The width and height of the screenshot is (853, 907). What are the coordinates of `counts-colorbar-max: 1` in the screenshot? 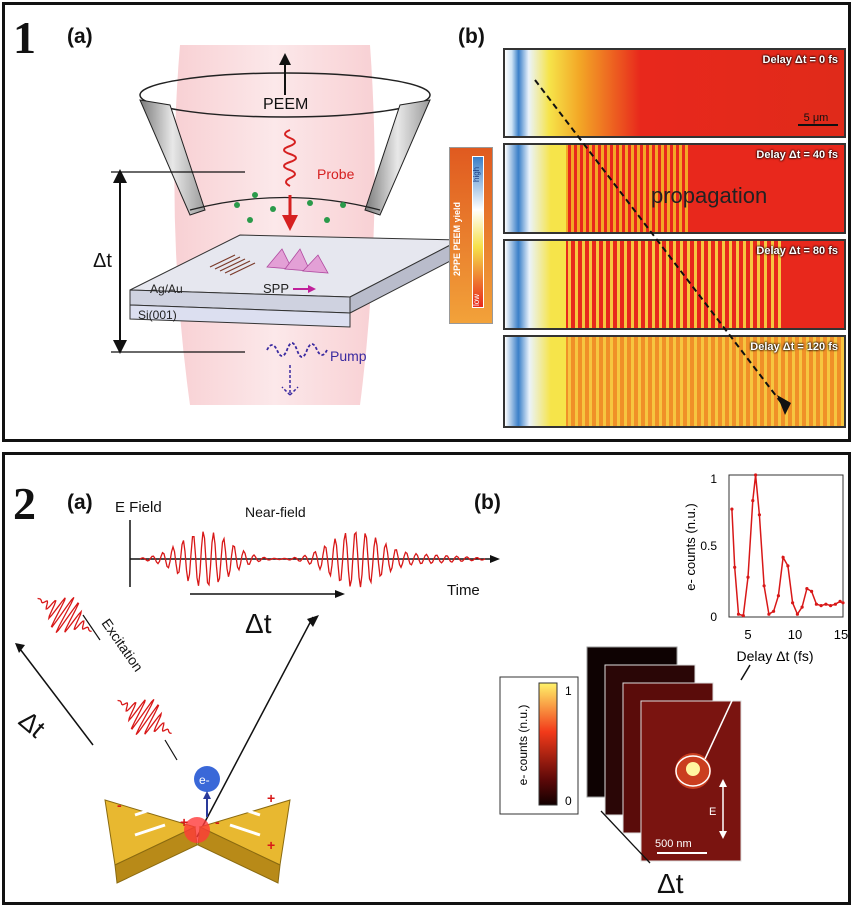 It's located at (568, 691).